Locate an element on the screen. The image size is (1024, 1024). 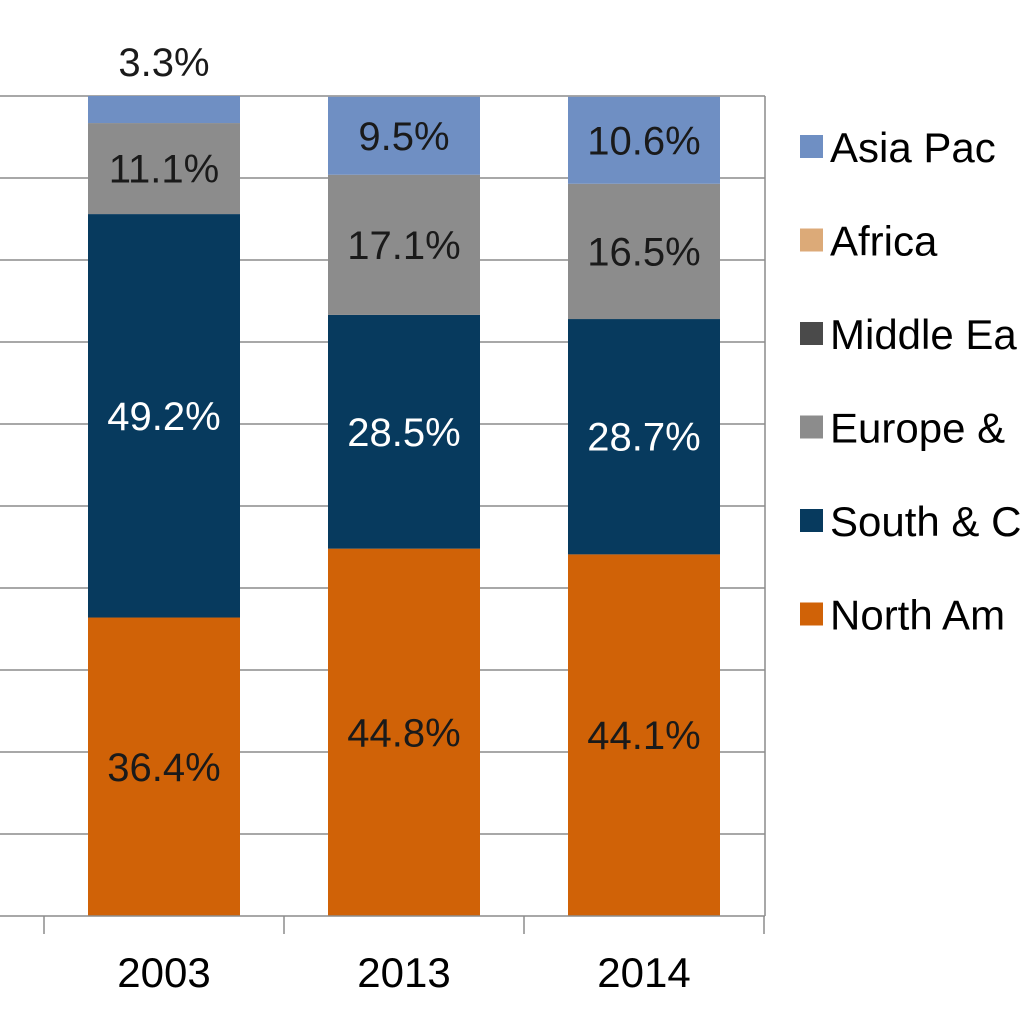
data-label-2013-europe-eurasia: 17.1% is located at coordinates (403, 246).